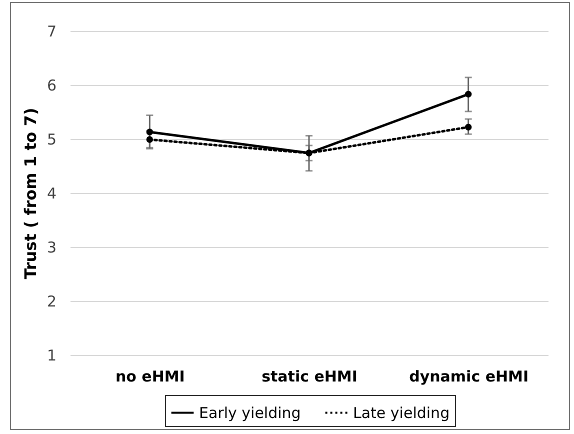 The height and width of the screenshot is (434, 574). I want to click on legend-label: Late yielding, so click(401, 413).